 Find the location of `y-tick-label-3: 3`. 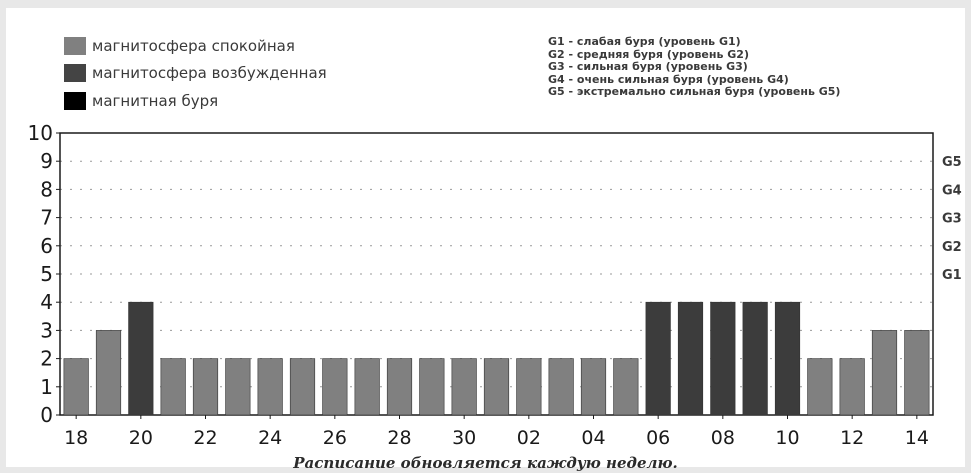

y-tick-label-3: 3 is located at coordinates (46, 330).